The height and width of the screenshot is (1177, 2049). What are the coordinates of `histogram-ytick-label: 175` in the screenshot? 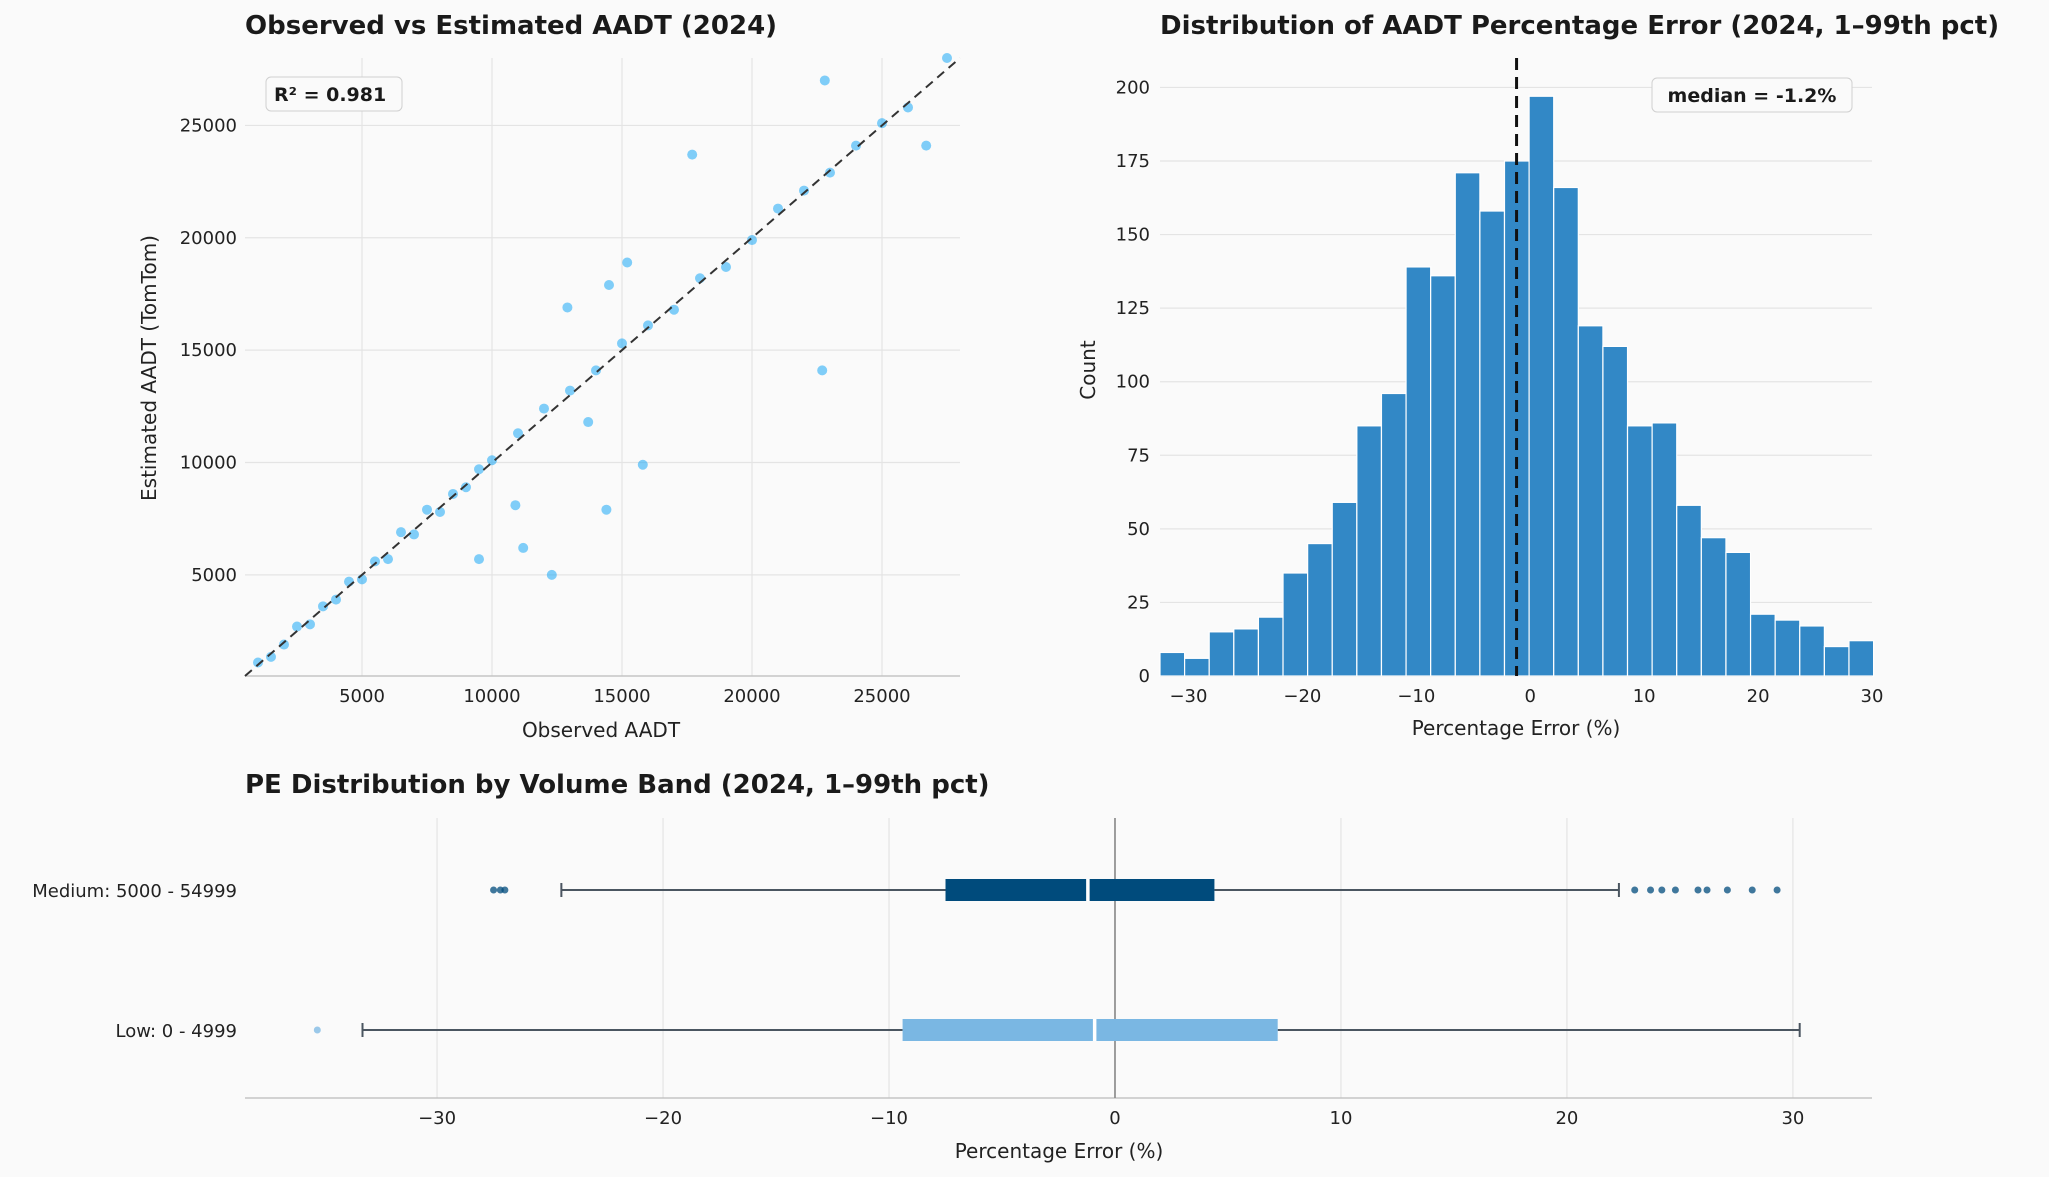 It's located at (1133, 161).